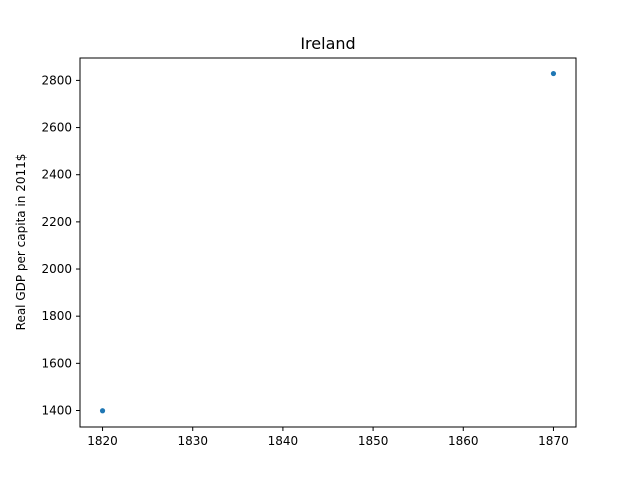  I want to click on chart-title: Ireland, so click(327, 43).